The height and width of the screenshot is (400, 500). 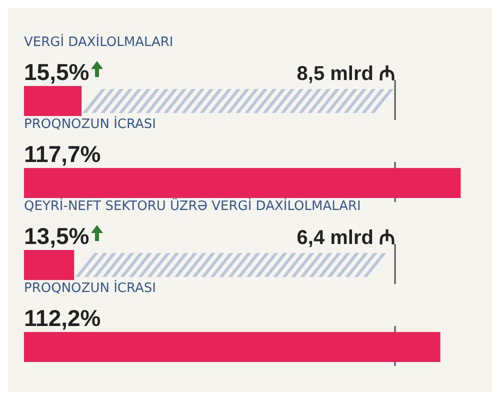 What do you see at coordinates (192, 206) in the screenshot?
I see `y-tick-label: QEYRİ-NEFT SEKTORU ÜZRƏ VERGİ DAXİLOLMALARI` at bounding box center [192, 206].